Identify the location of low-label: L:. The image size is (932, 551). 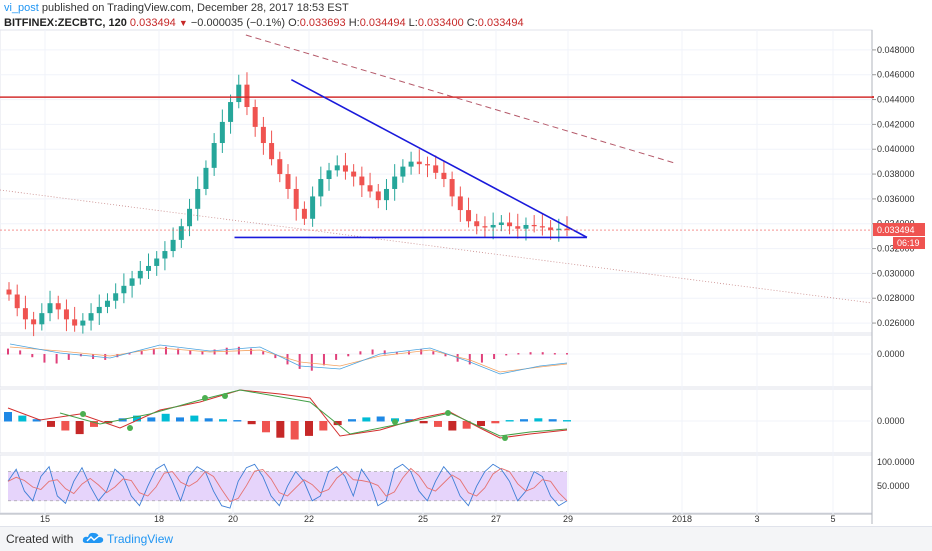
(413, 23).